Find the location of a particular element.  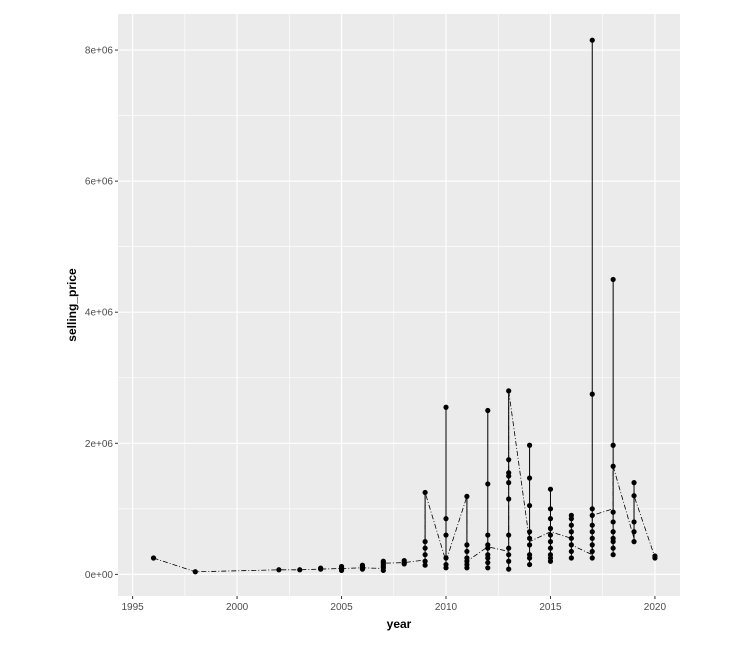

y-tick-label: 6e+06 is located at coordinates (99, 182).